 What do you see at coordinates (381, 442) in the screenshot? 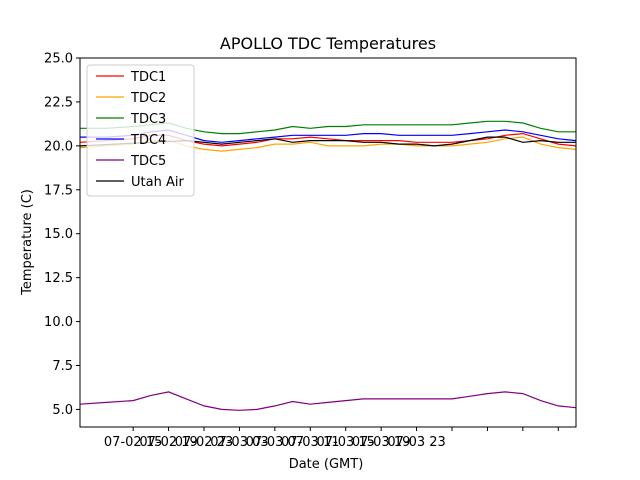
I see `x-tick-label: 07-03 19` at bounding box center [381, 442].